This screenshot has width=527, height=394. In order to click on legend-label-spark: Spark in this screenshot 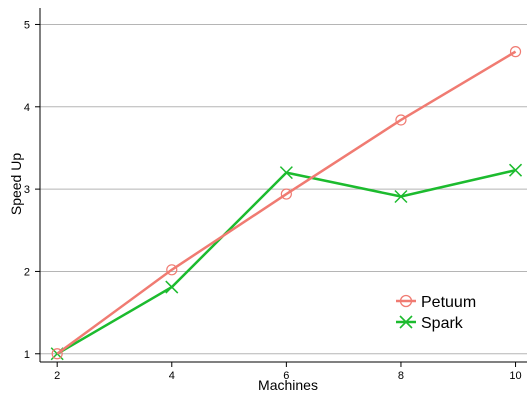, I will do `click(442, 323)`.